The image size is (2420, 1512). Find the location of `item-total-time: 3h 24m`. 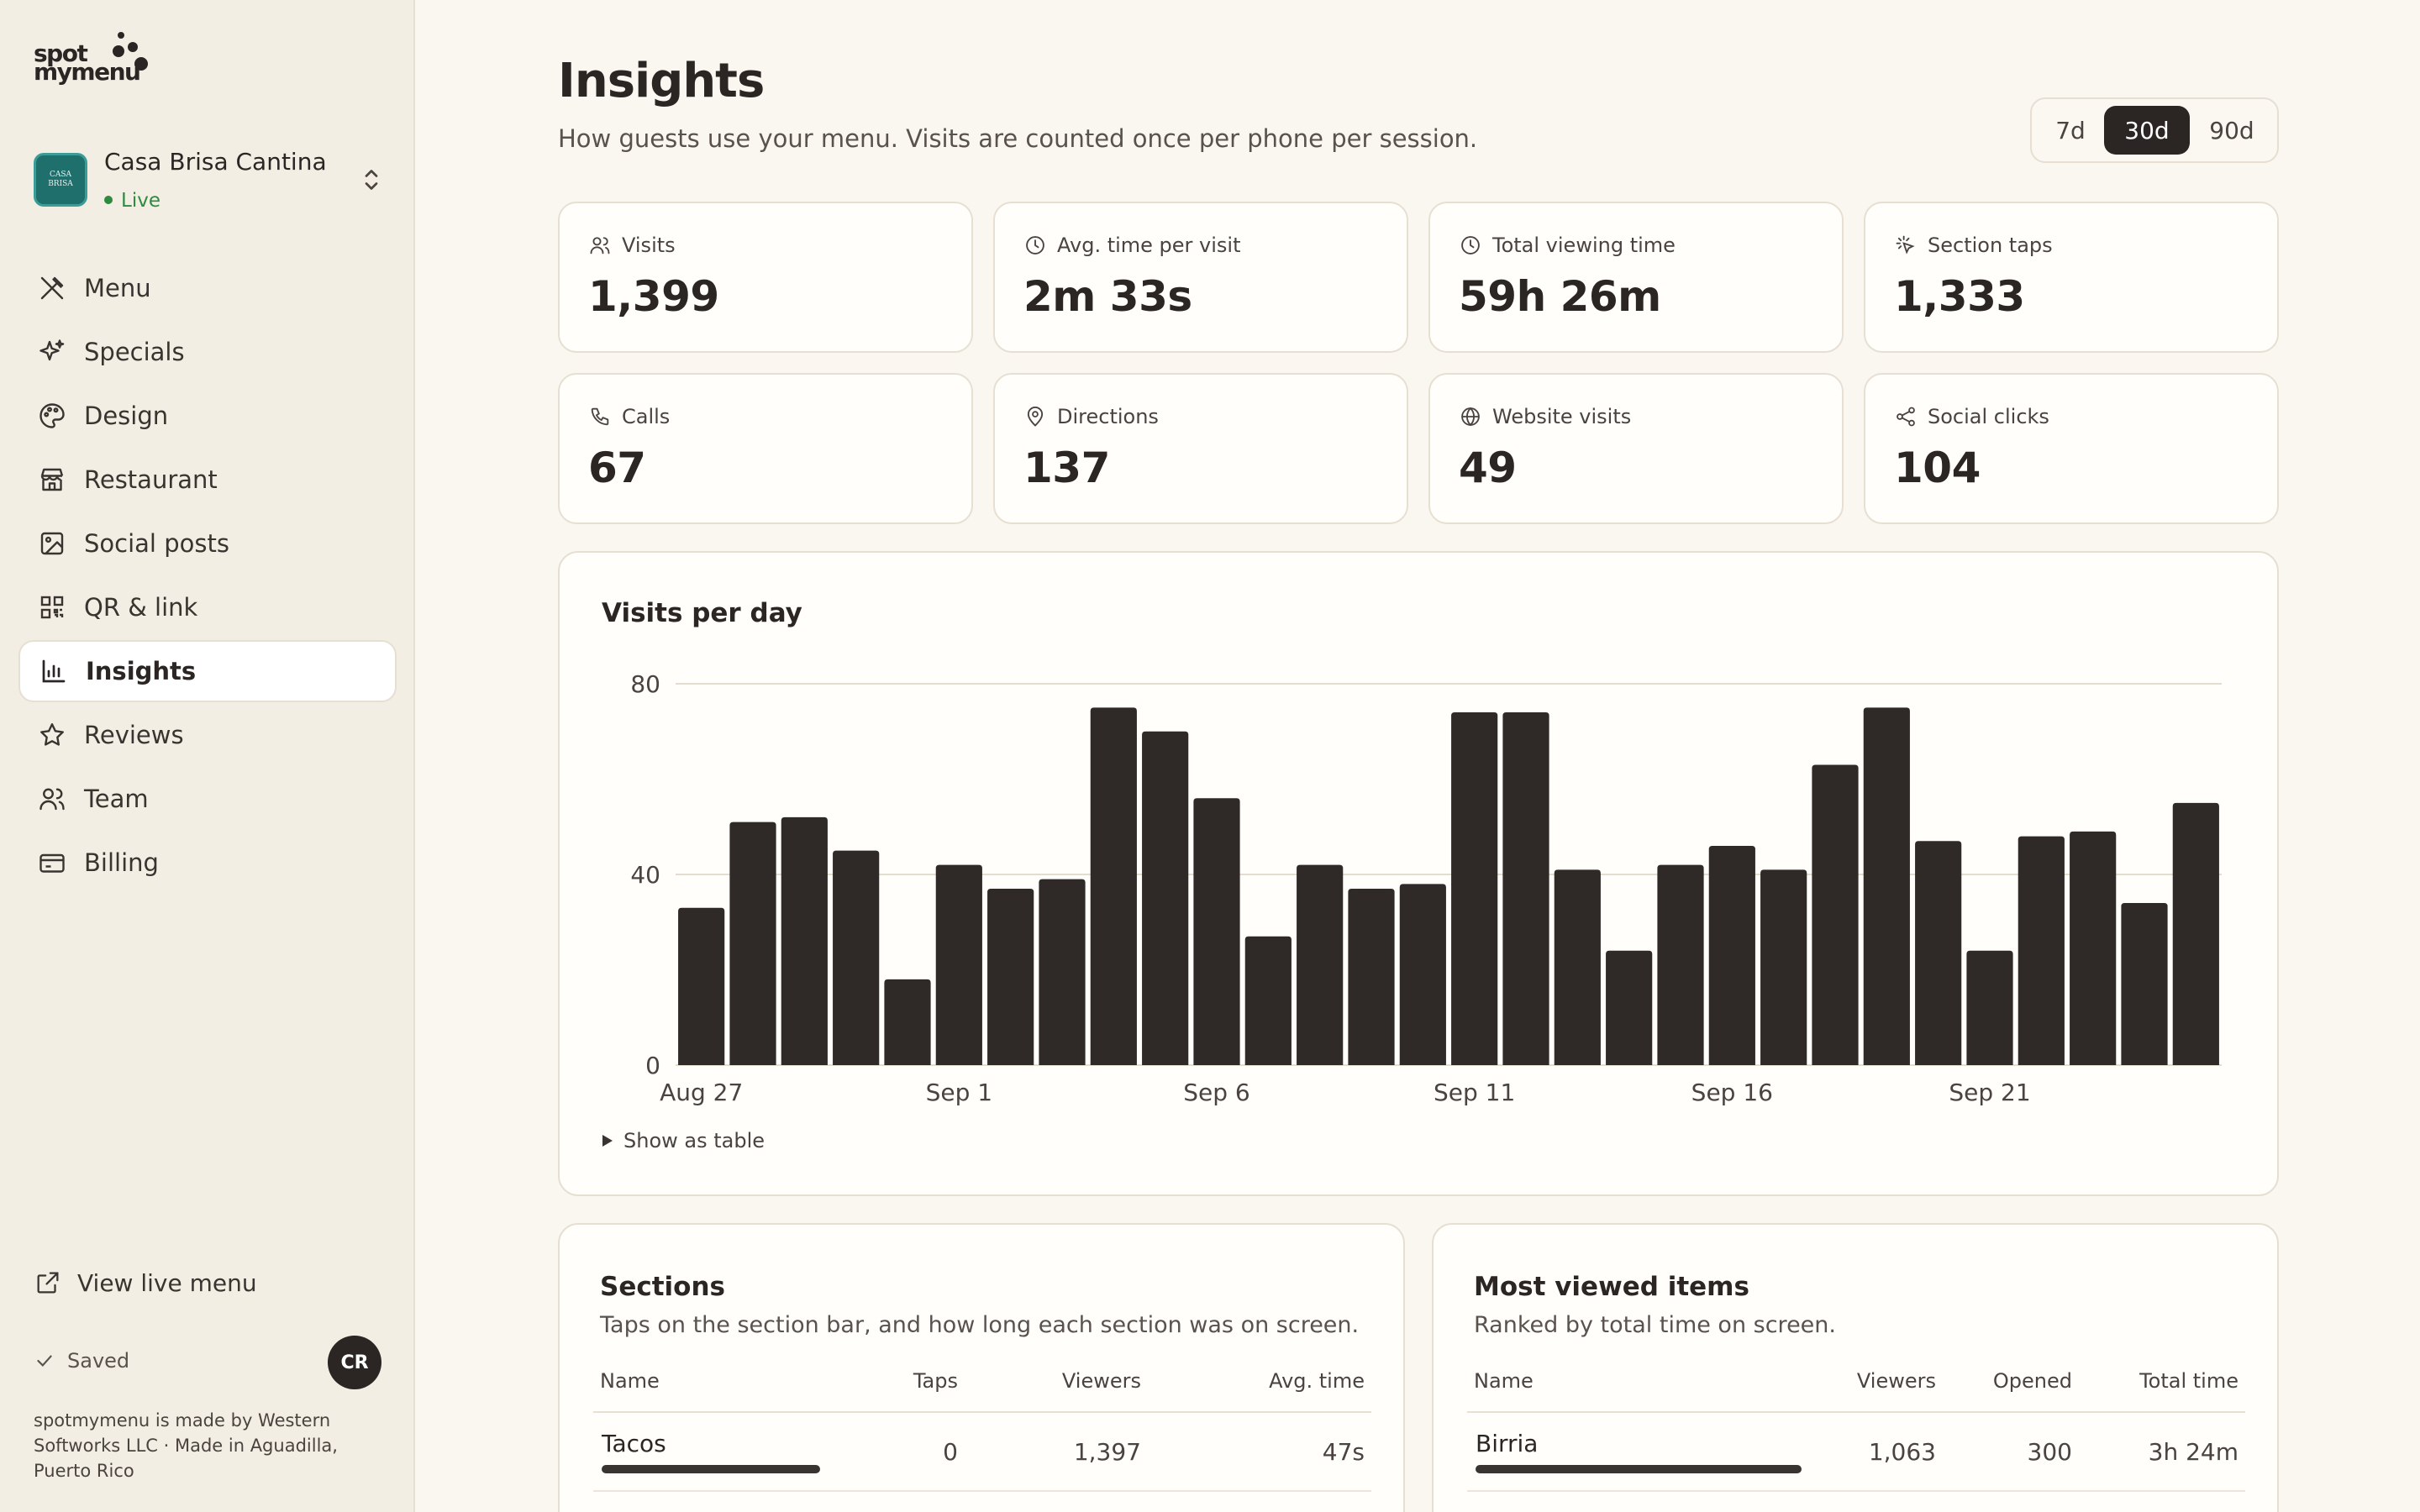

item-total-time: 3h 24m is located at coordinates (2193, 1452).